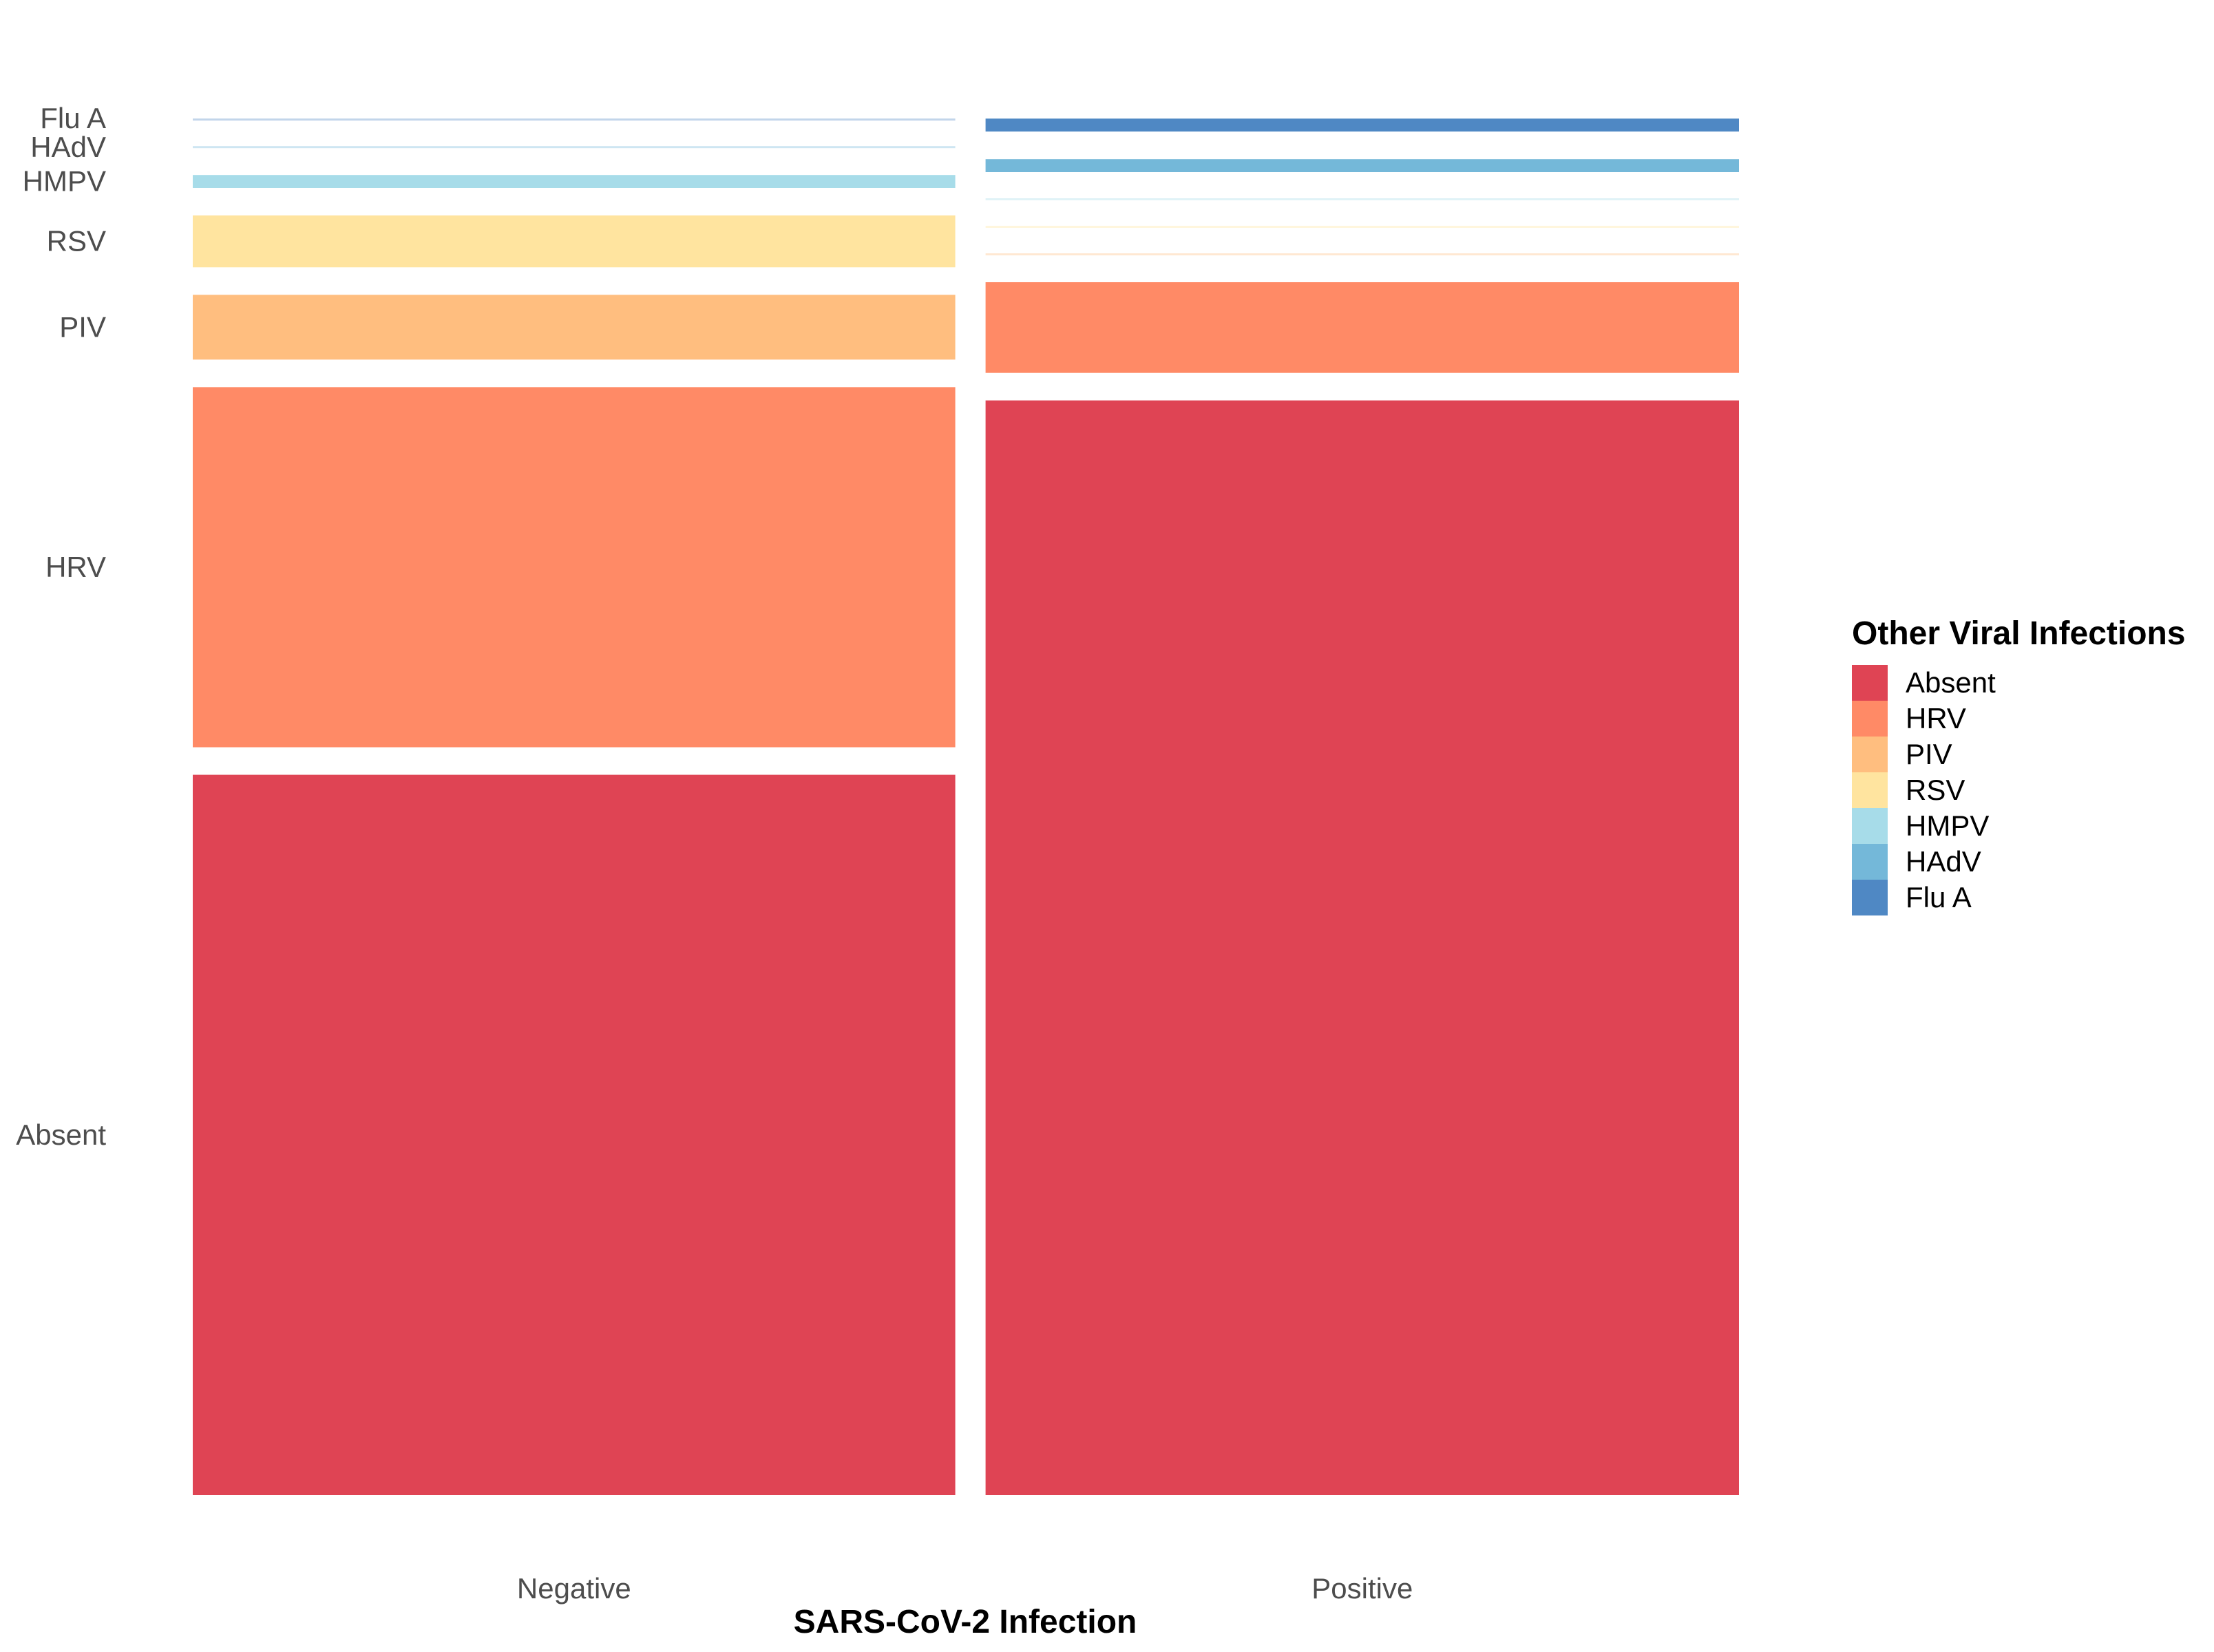  What do you see at coordinates (1362, 254) in the screenshot?
I see `cell-empty-positive-piv` at bounding box center [1362, 254].